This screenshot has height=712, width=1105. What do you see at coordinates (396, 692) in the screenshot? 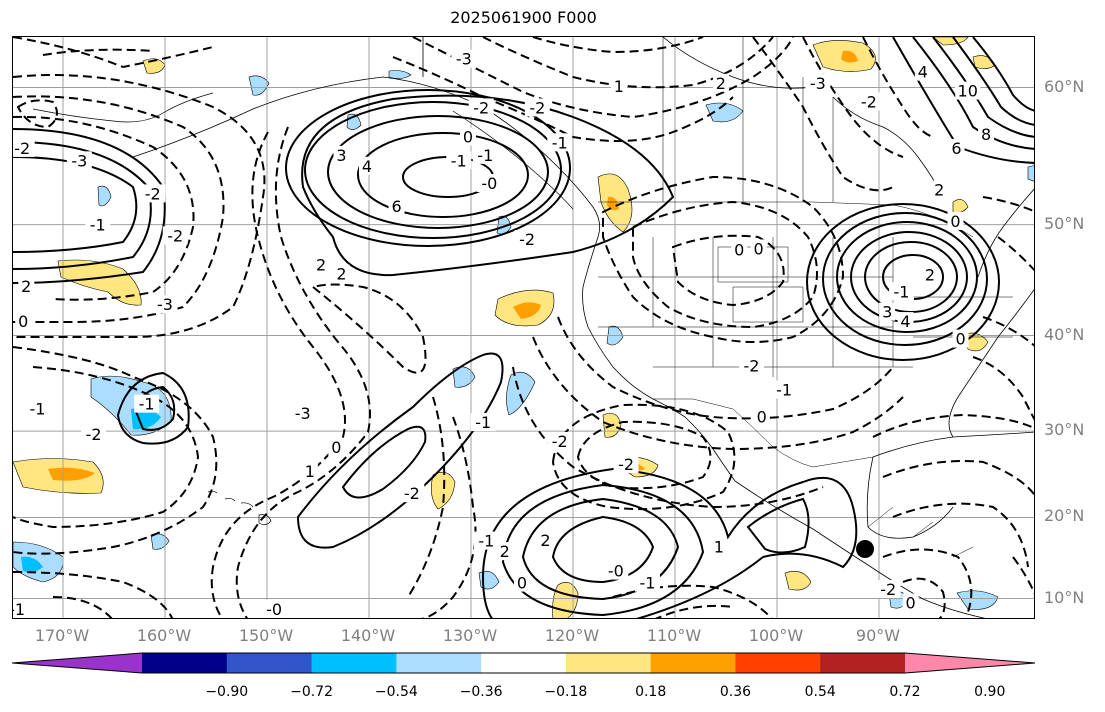
I see `colorbar-tick-label: −0.54` at bounding box center [396, 692].